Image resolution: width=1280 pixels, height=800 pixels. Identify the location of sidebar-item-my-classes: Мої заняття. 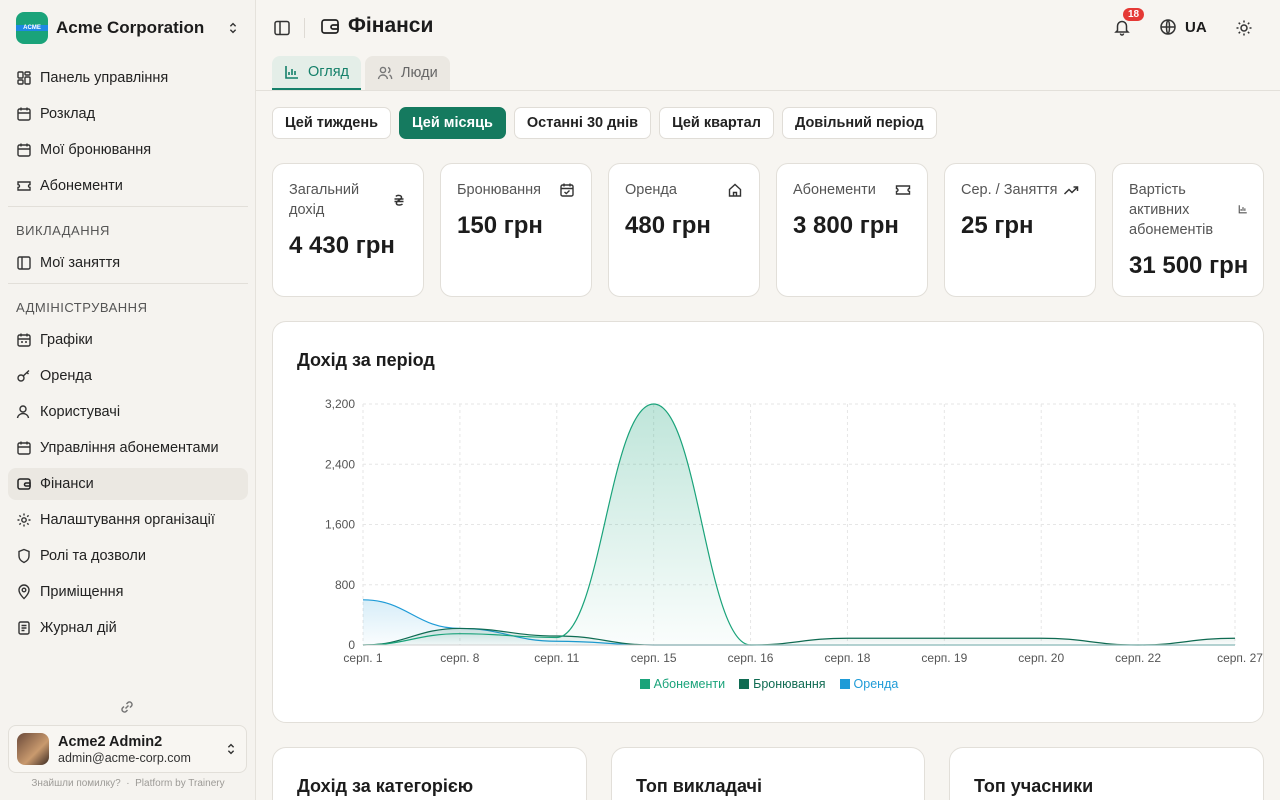
(128, 263).